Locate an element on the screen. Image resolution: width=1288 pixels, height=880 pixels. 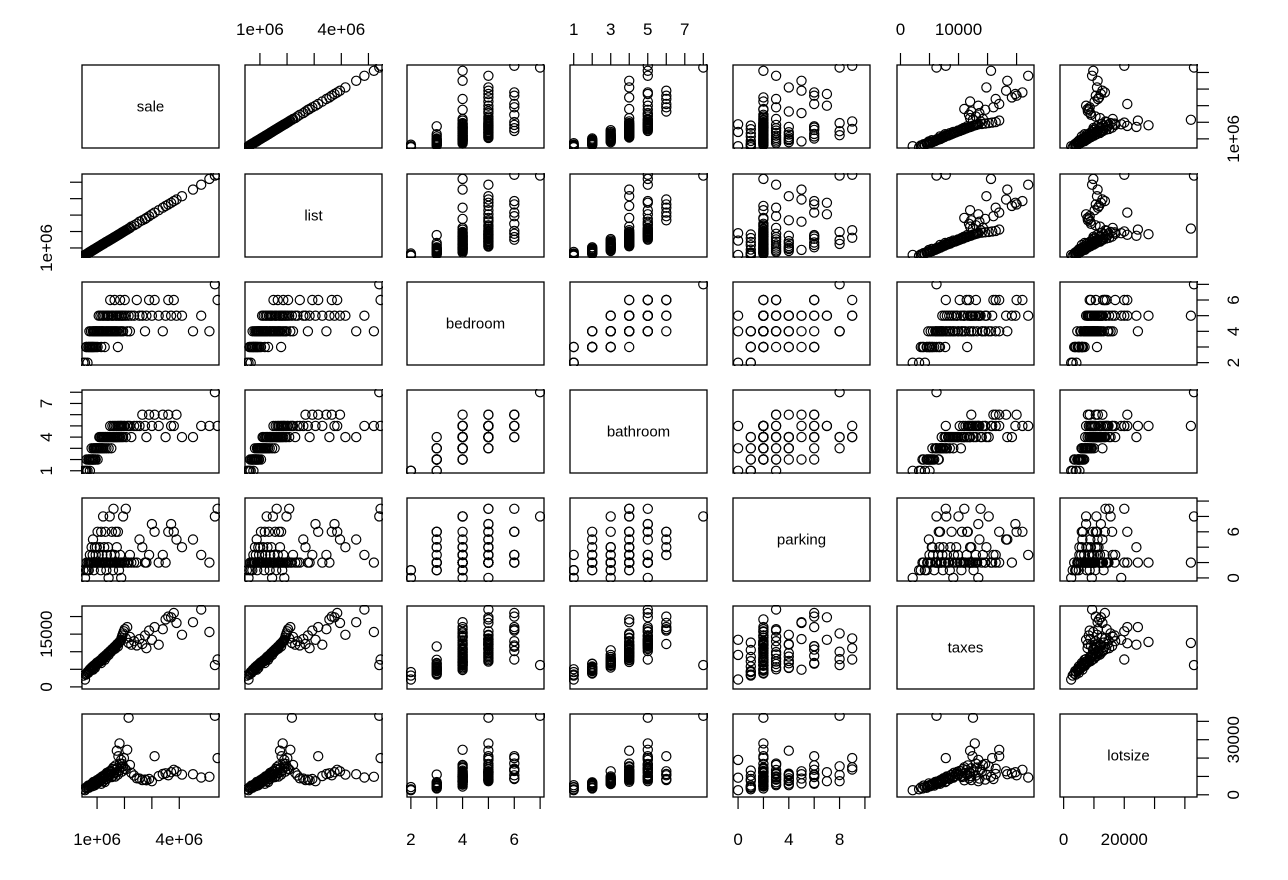
variable-label: sale is located at coordinates (151, 107).